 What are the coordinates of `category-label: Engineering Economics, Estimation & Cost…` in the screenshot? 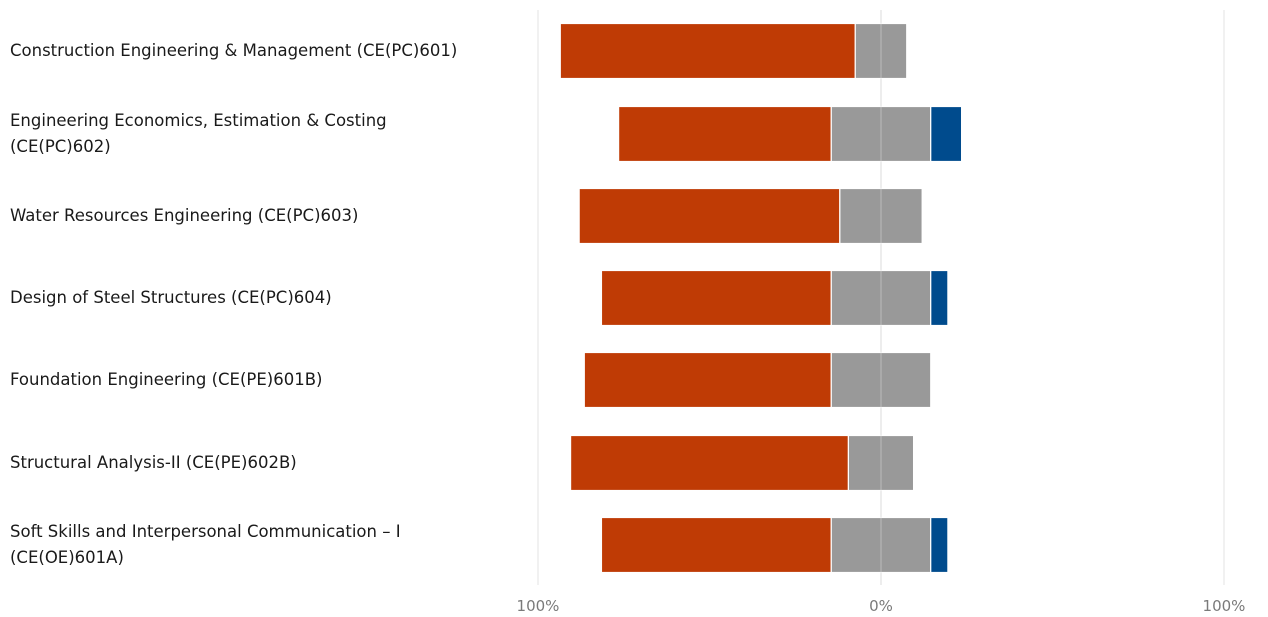 It's located at (198, 133).